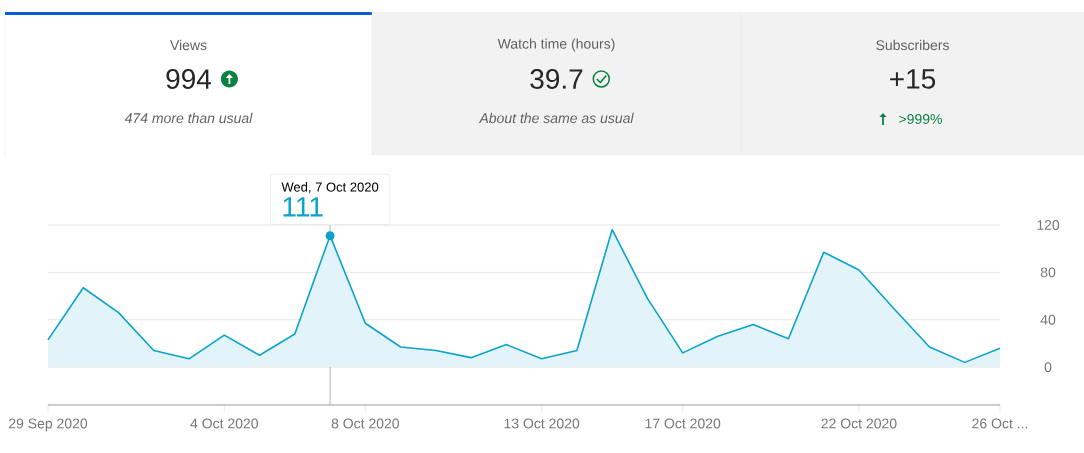 The width and height of the screenshot is (1084, 453). I want to click on annotation: 111, so click(303, 207).